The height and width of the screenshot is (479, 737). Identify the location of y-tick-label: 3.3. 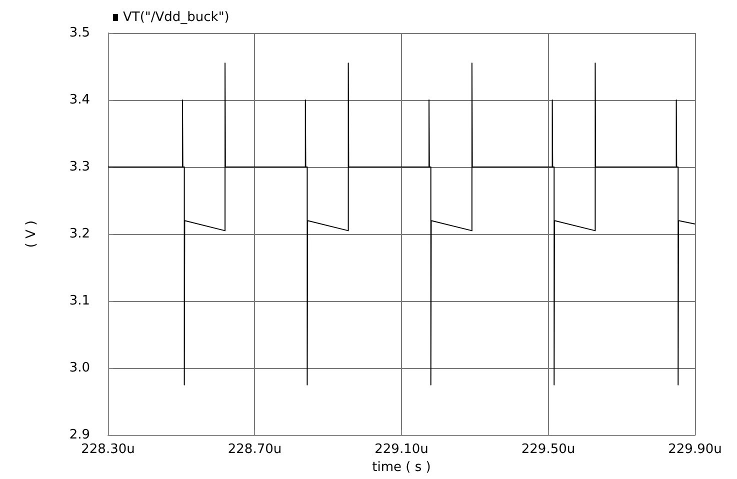
(79, 167).